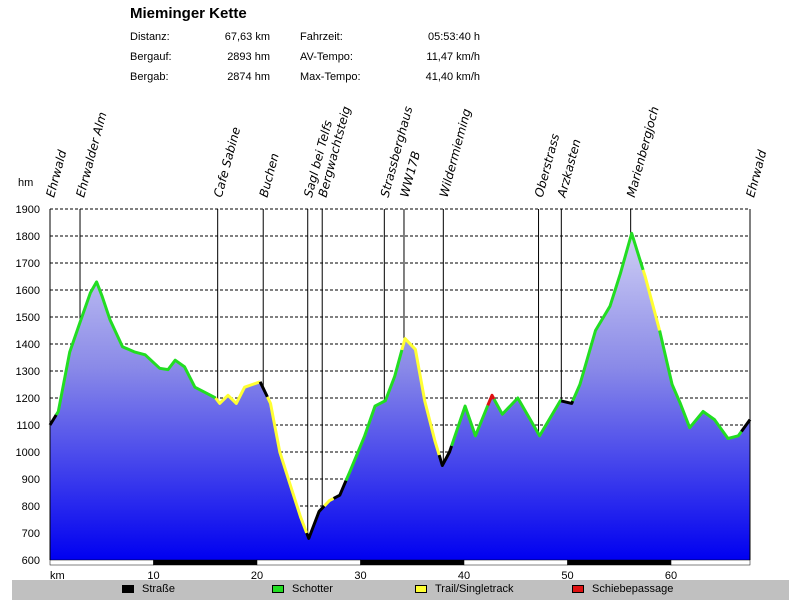  I want to click on legend-item-strasse: Straße, so click(148, 589).